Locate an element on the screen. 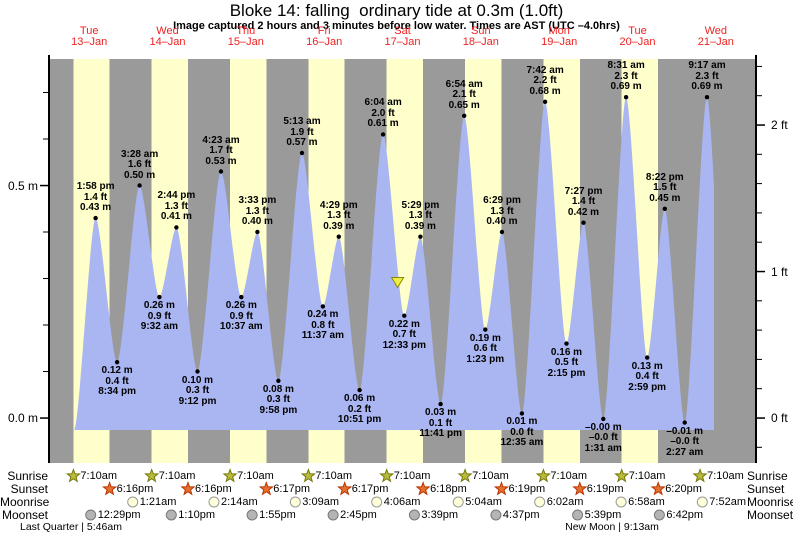 The width and height of the screenshot is (793, 537). tide-label-line: 0.39 m is located at coordinates (420, 226).